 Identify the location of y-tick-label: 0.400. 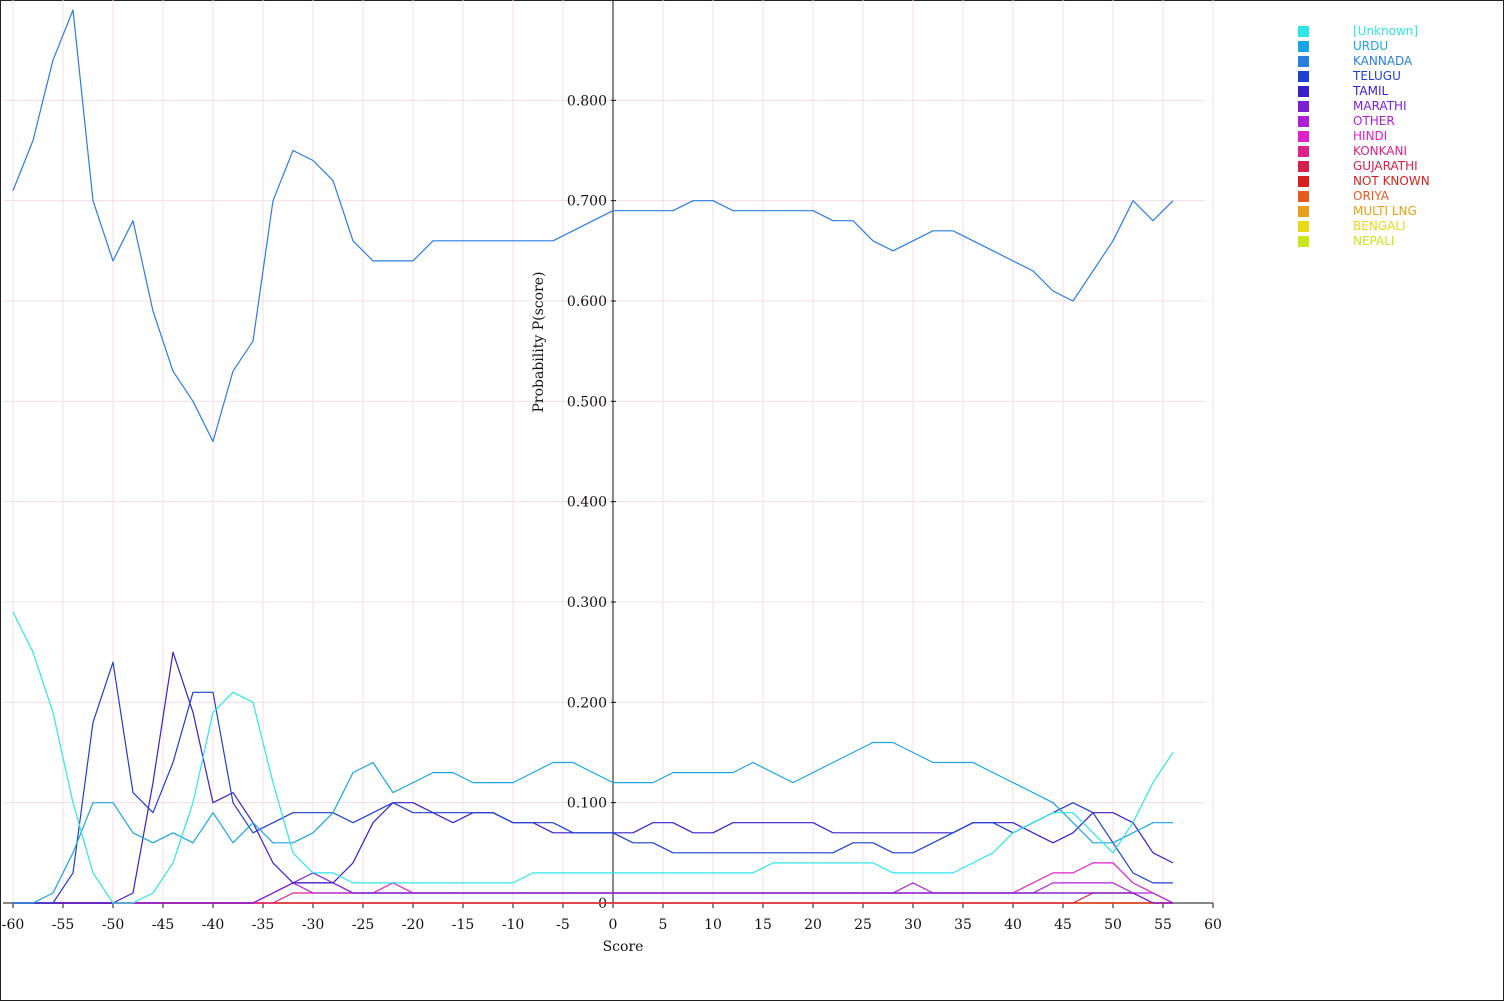
(587, 503).